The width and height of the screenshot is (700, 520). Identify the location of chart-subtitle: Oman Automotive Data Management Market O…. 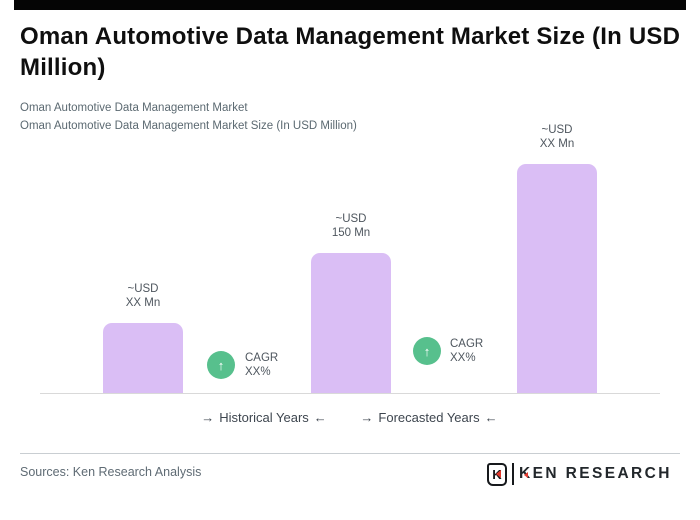
(188, 117).